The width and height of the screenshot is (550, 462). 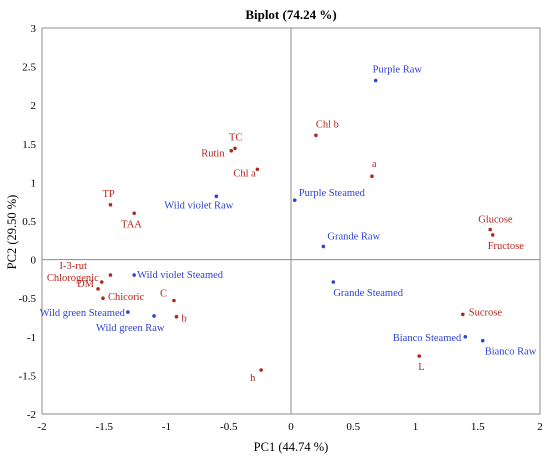 I want to click on x-tick-label: 1, so click(x=416, y=427).